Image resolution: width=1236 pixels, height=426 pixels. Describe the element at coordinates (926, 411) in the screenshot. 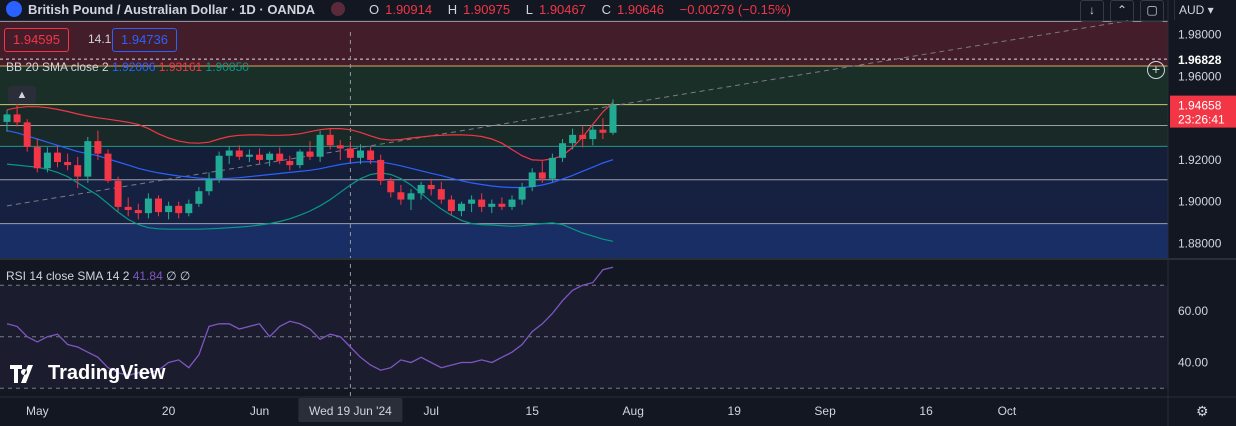

I see `time-tick-label: 16` at that location.